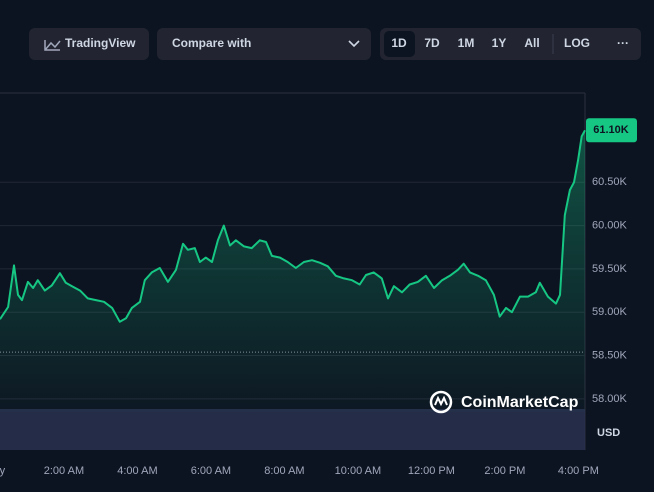  What do you see at coordinates (499, 43) in the screenshot?
I see `range-button: 1Y` at bounding box center [499, 43].